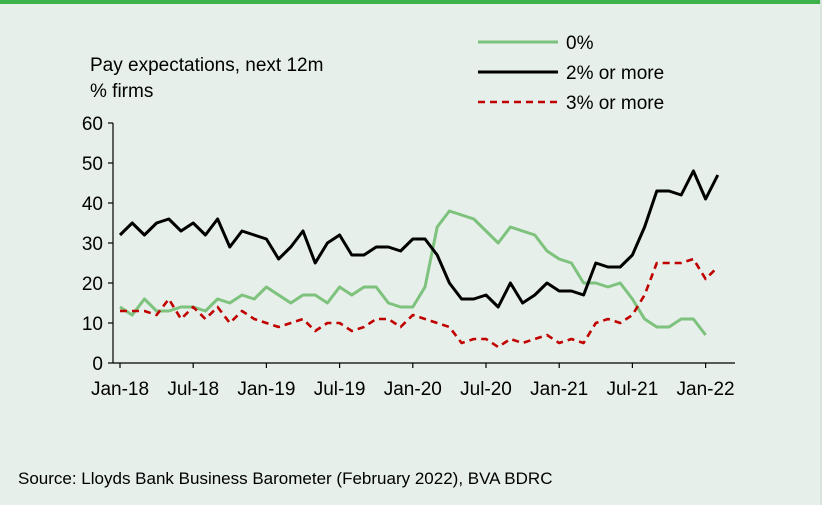 This screenshot has width=822, height=505. I want to click on y-tick-label: 20, so click(92, 284).